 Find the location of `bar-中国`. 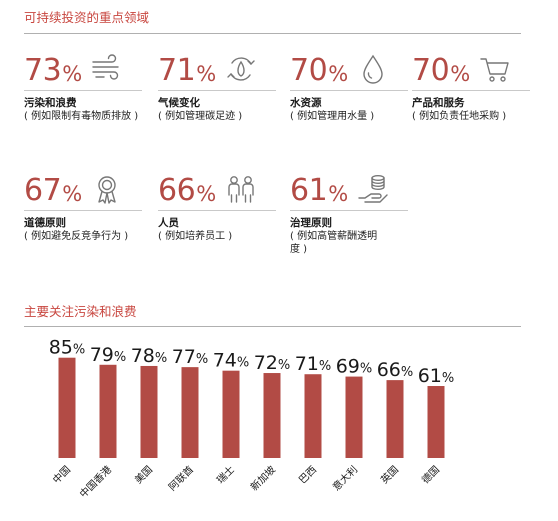

bar-中国 is located at coordinates (67, 407).